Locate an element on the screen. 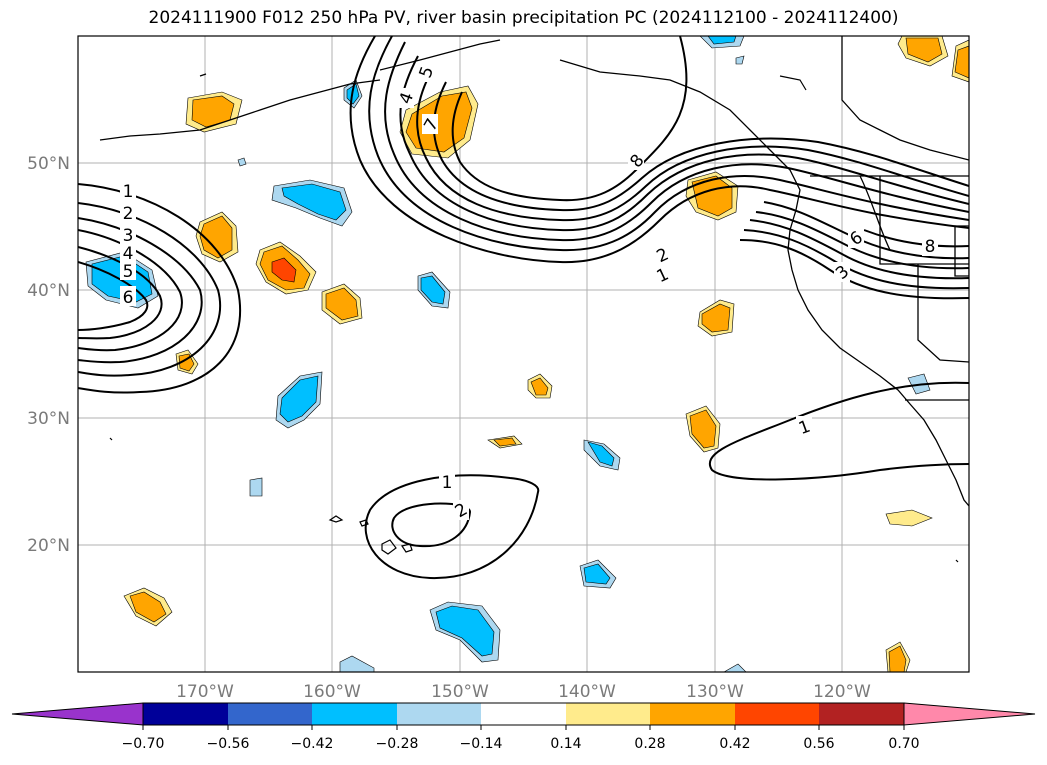  lat-label: 20°N is located at coordinates (48, 546).